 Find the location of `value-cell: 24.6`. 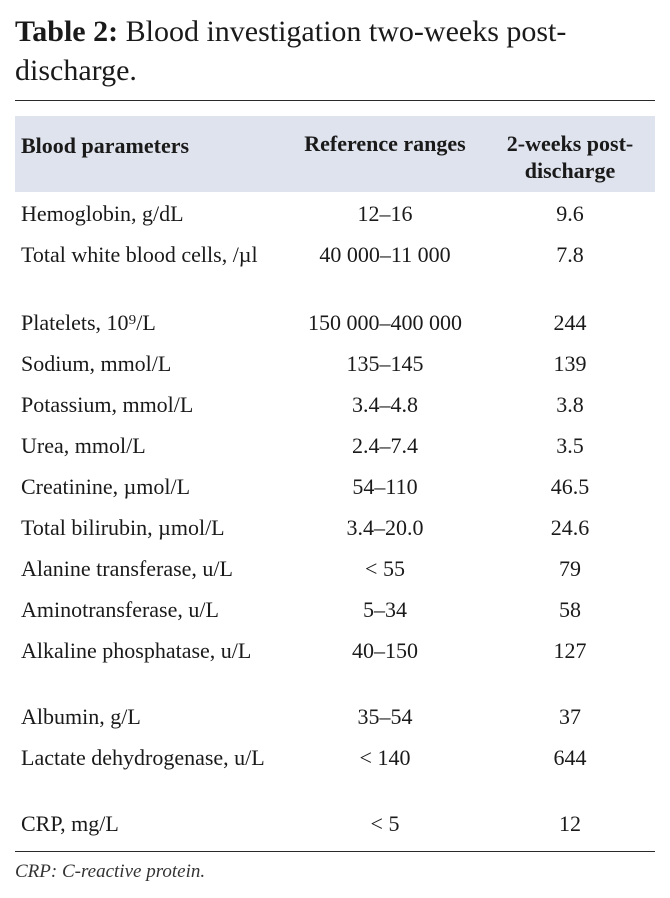

value-cell: 24.6 is located at coordinates (570, 527).